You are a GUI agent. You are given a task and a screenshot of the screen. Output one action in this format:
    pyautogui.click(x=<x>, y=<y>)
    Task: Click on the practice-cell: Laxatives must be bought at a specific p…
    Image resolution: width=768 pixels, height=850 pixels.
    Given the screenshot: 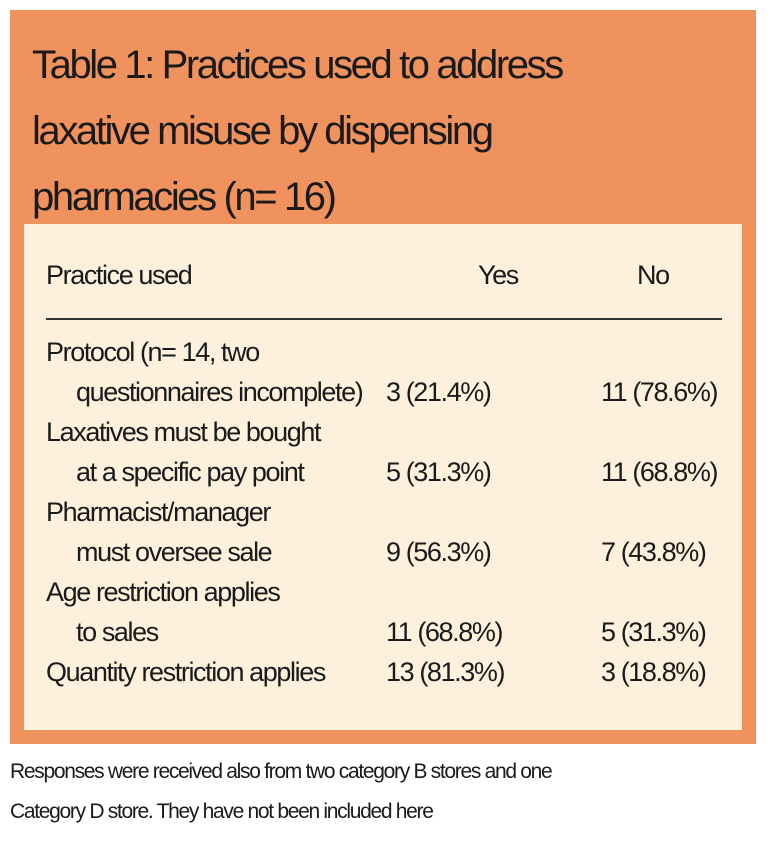 What is the action you would take?
    pyautogui.click(x=216, y=452)
    